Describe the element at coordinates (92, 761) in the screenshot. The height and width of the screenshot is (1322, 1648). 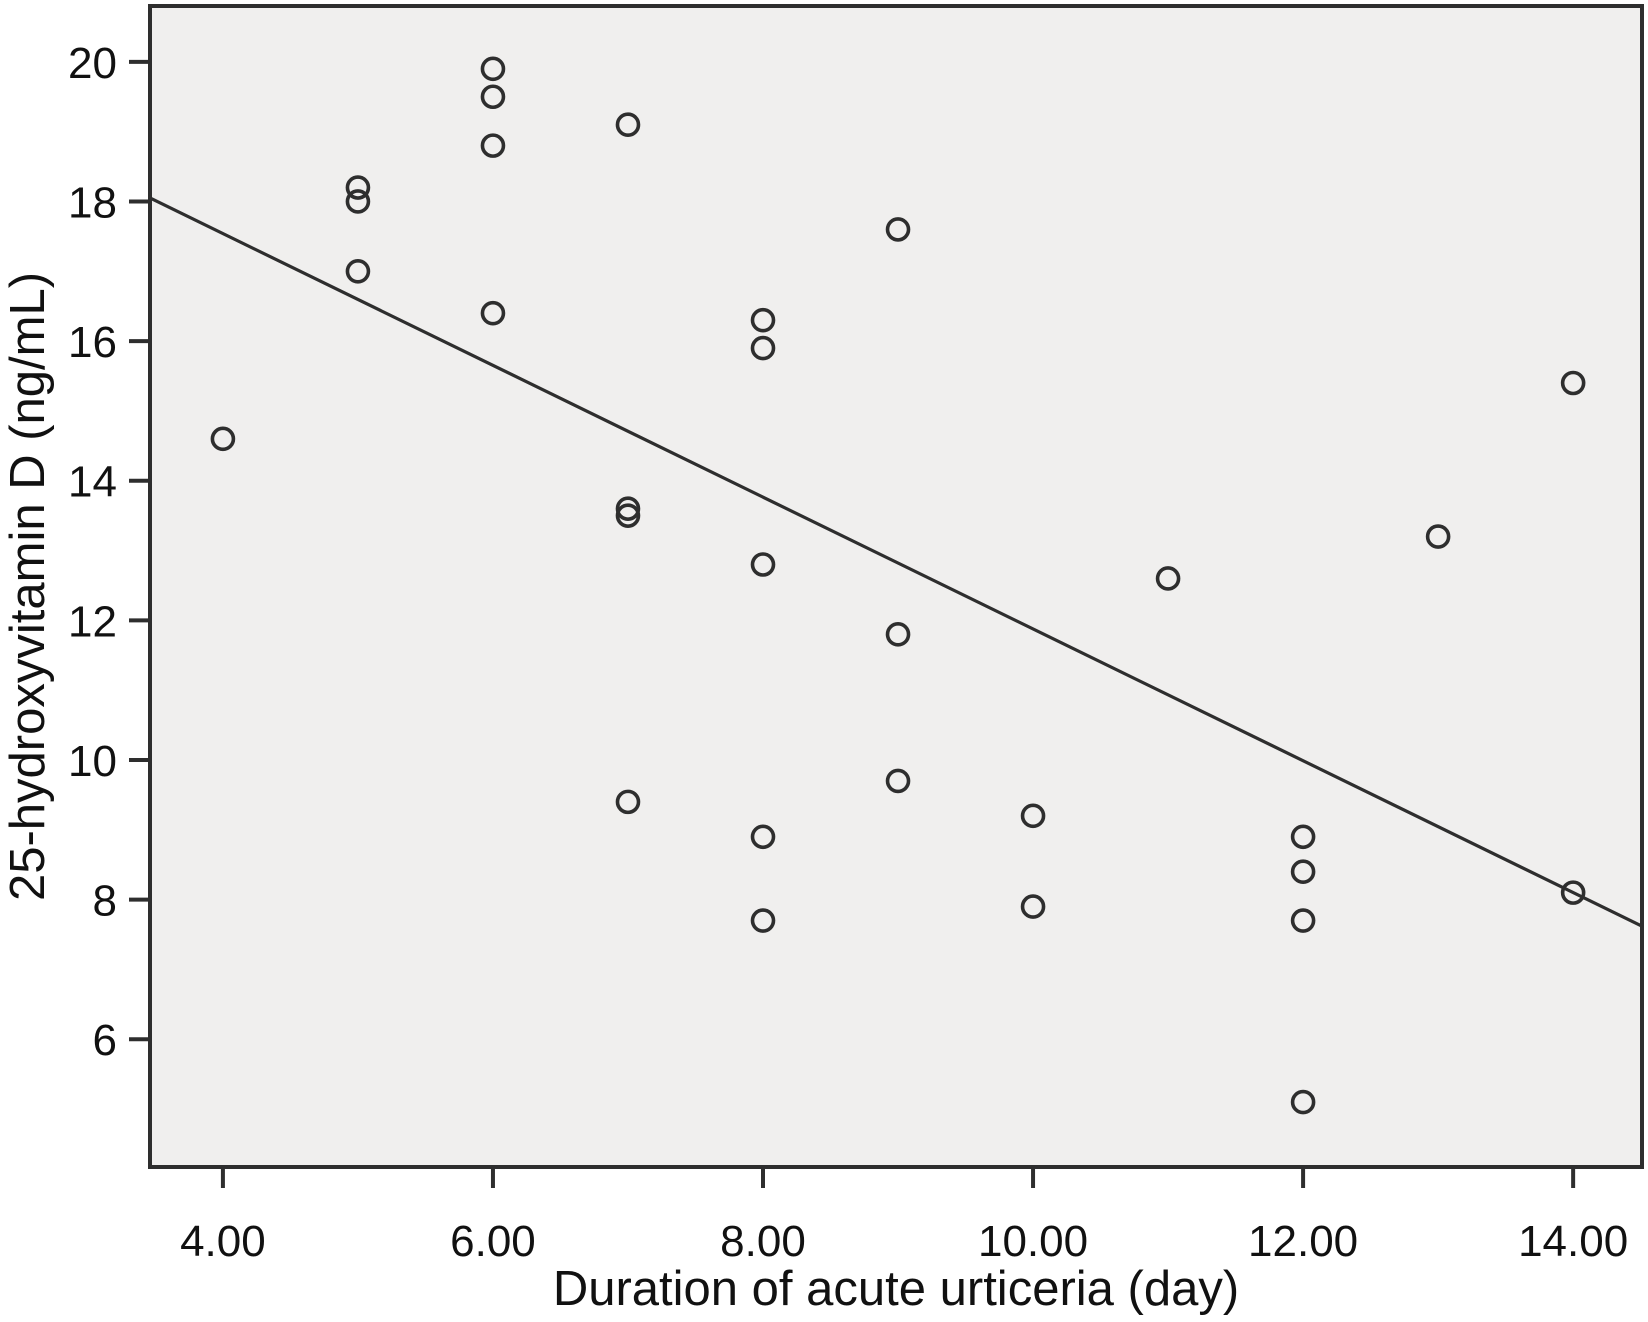
I see `y-tick-label: 10` at that location.